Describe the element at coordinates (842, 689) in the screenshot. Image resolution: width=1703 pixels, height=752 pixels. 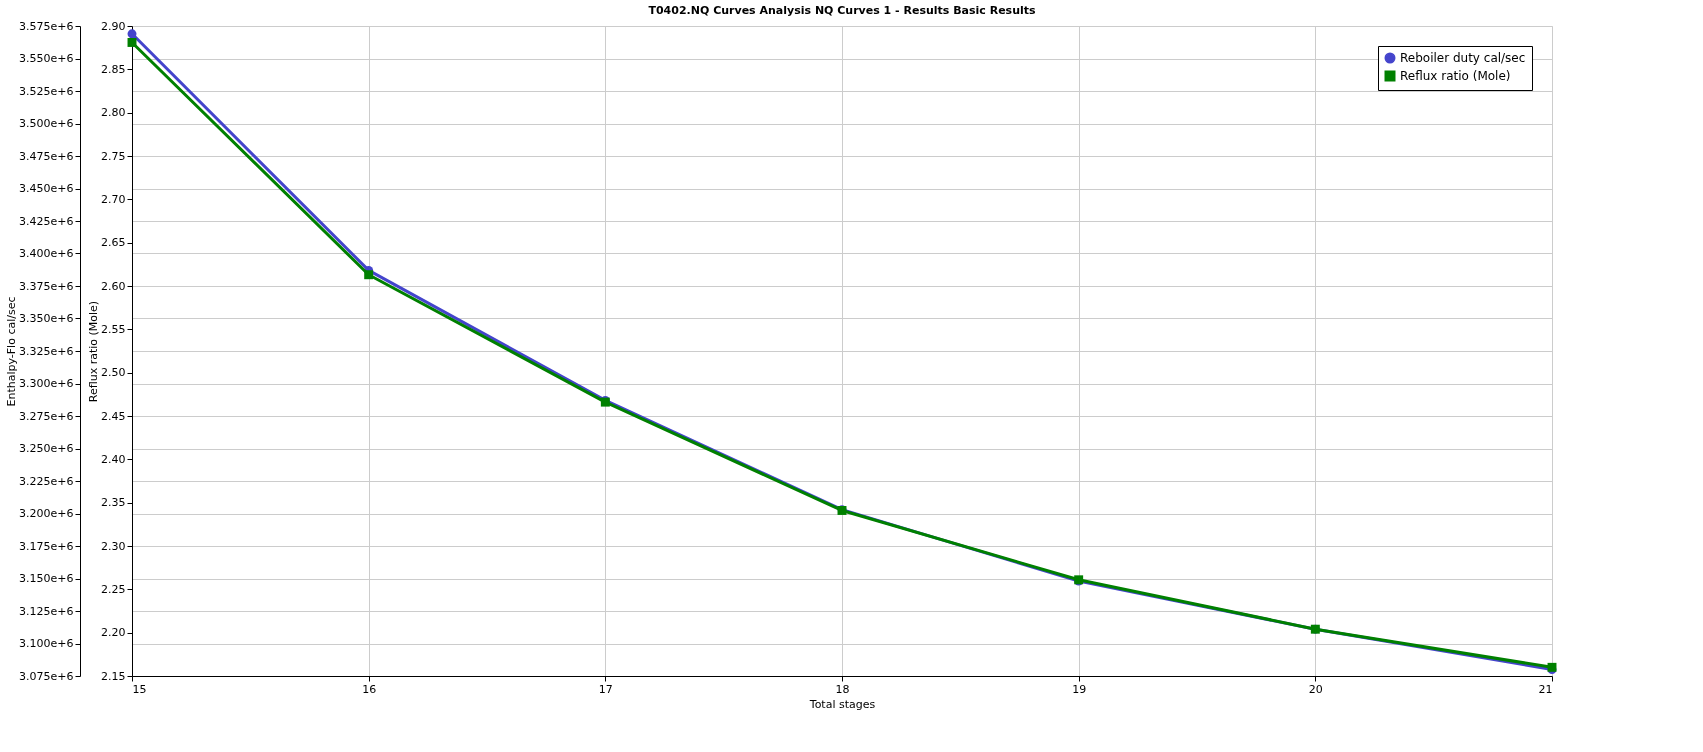
I see `x-tick-label: 18` at that location.